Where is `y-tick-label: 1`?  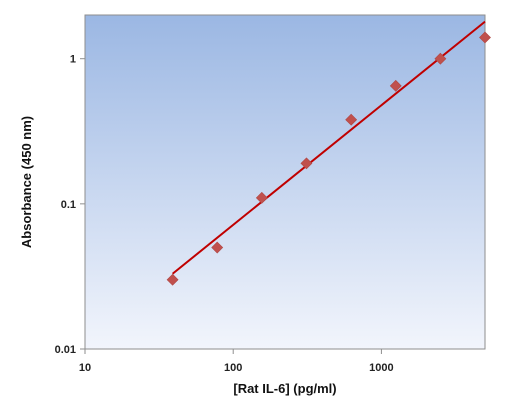 y-tick-label: 1 is located at coordinates (73, 60).